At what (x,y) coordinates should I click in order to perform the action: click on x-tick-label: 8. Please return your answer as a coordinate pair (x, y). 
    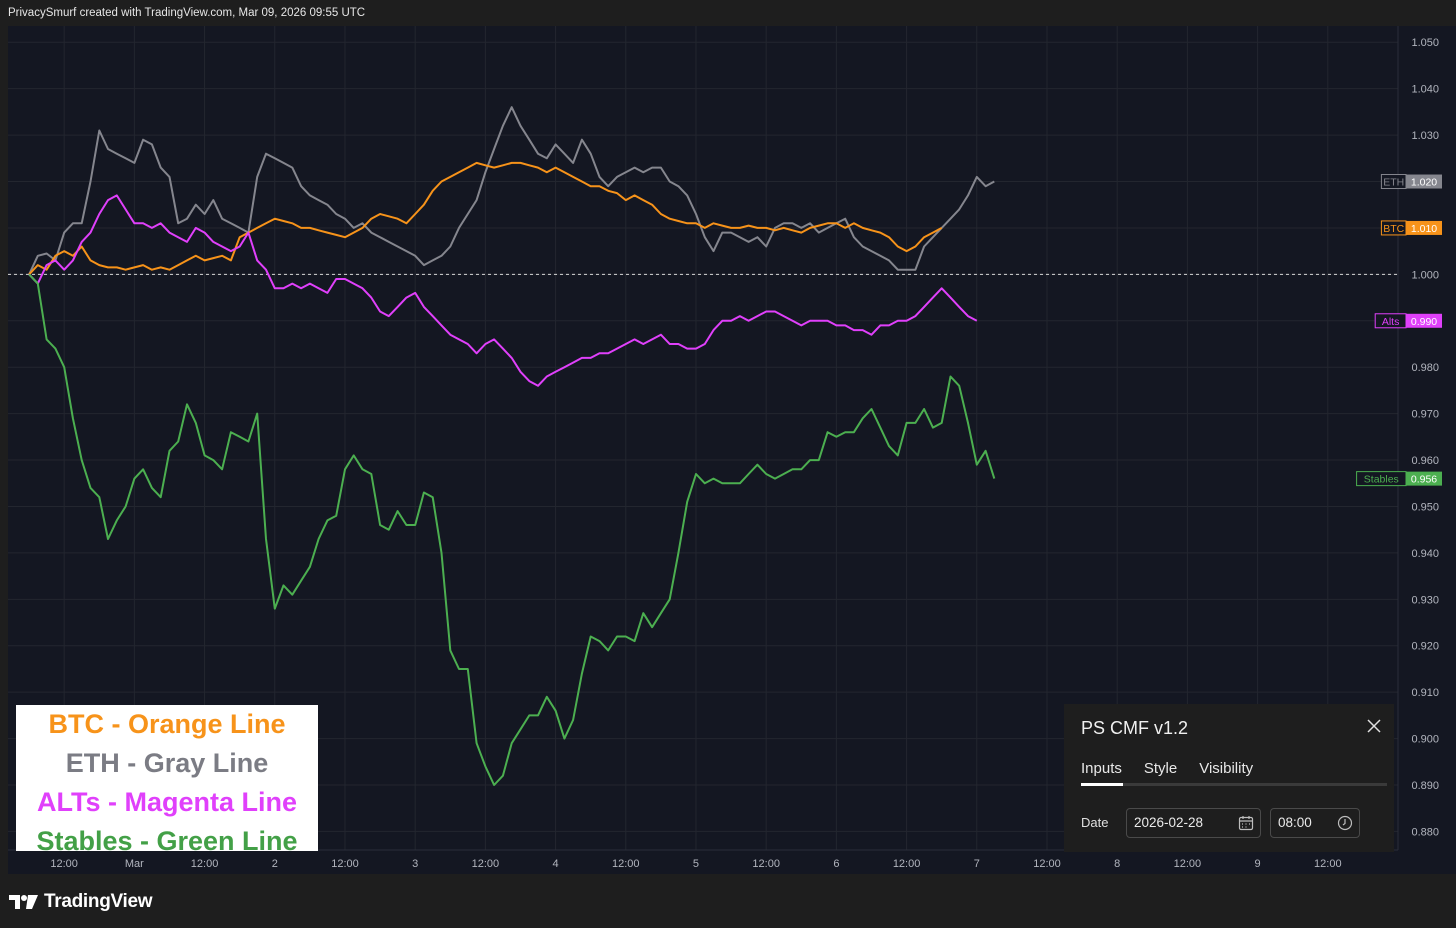
    Looking at the image, I should click on (1117, 864).